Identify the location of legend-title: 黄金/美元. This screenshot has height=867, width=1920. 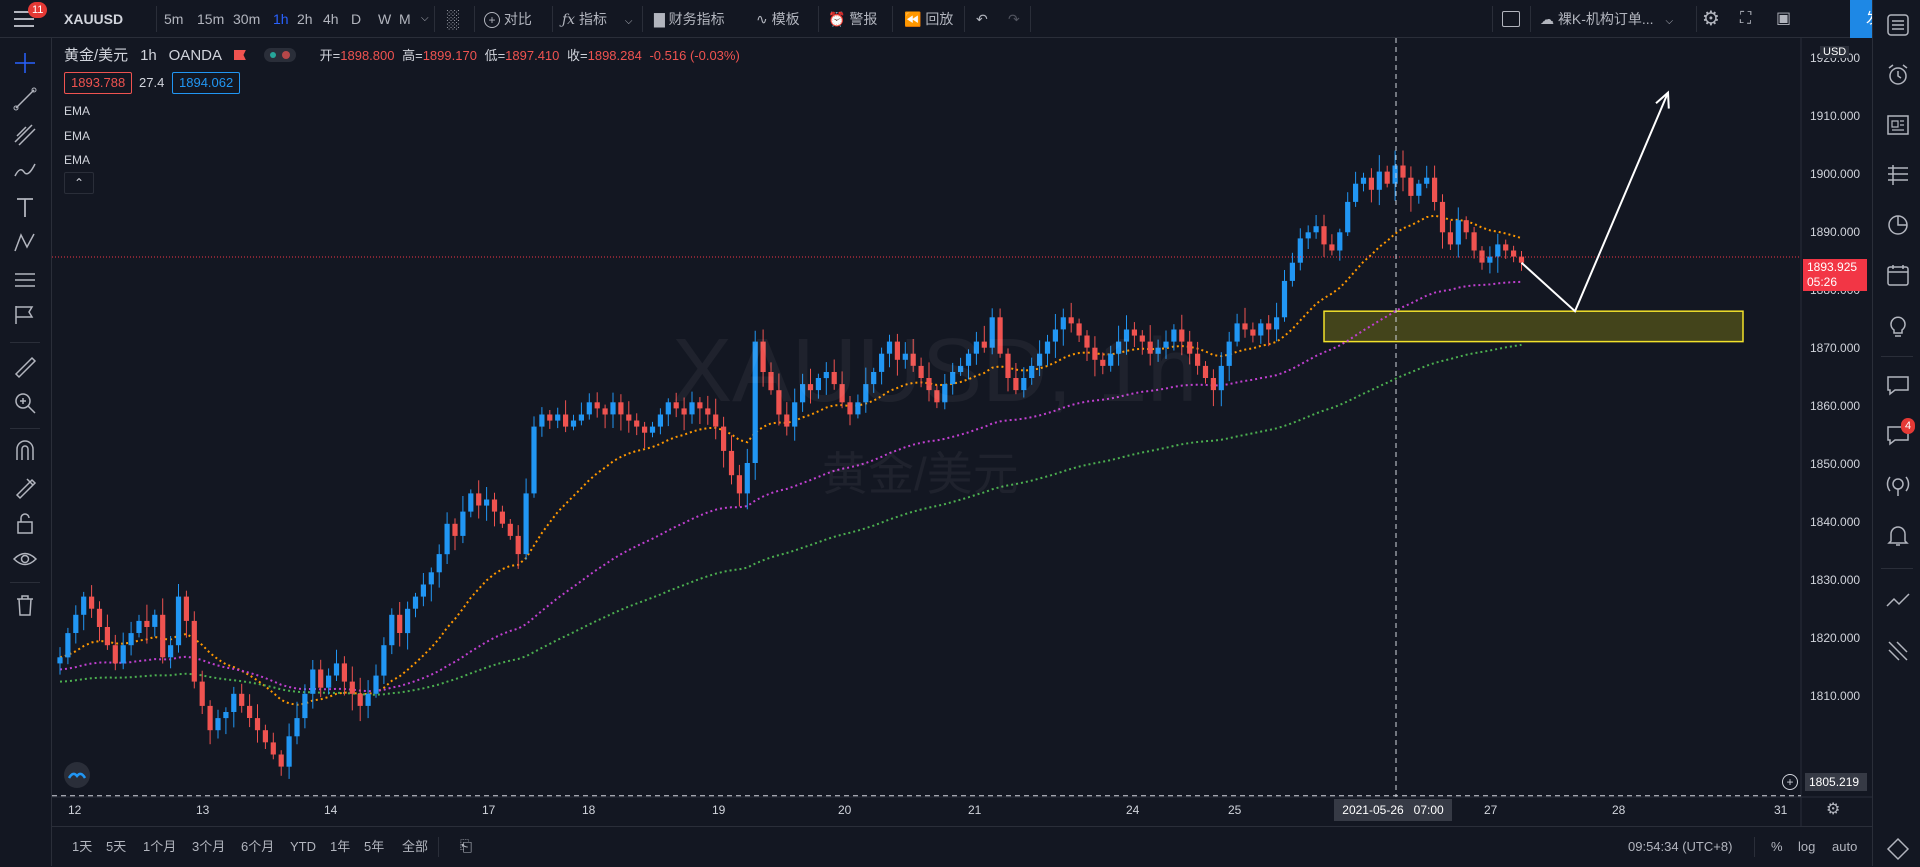
(96, 55).